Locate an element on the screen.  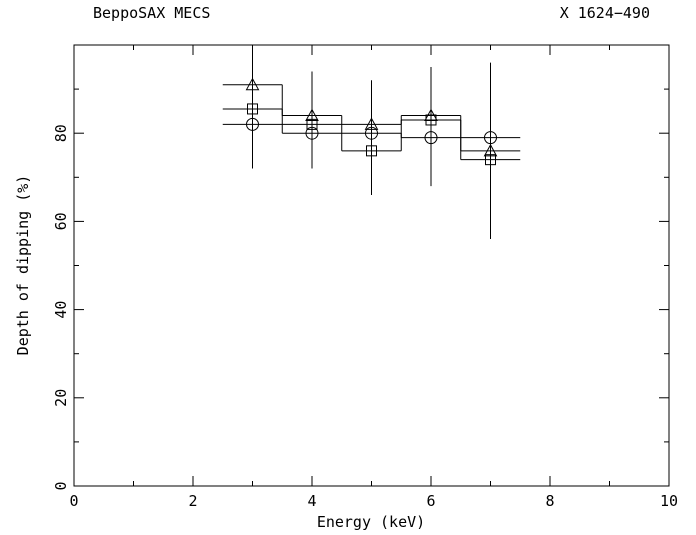
x-tick-label: 10 is located at coordinates (669, 501).